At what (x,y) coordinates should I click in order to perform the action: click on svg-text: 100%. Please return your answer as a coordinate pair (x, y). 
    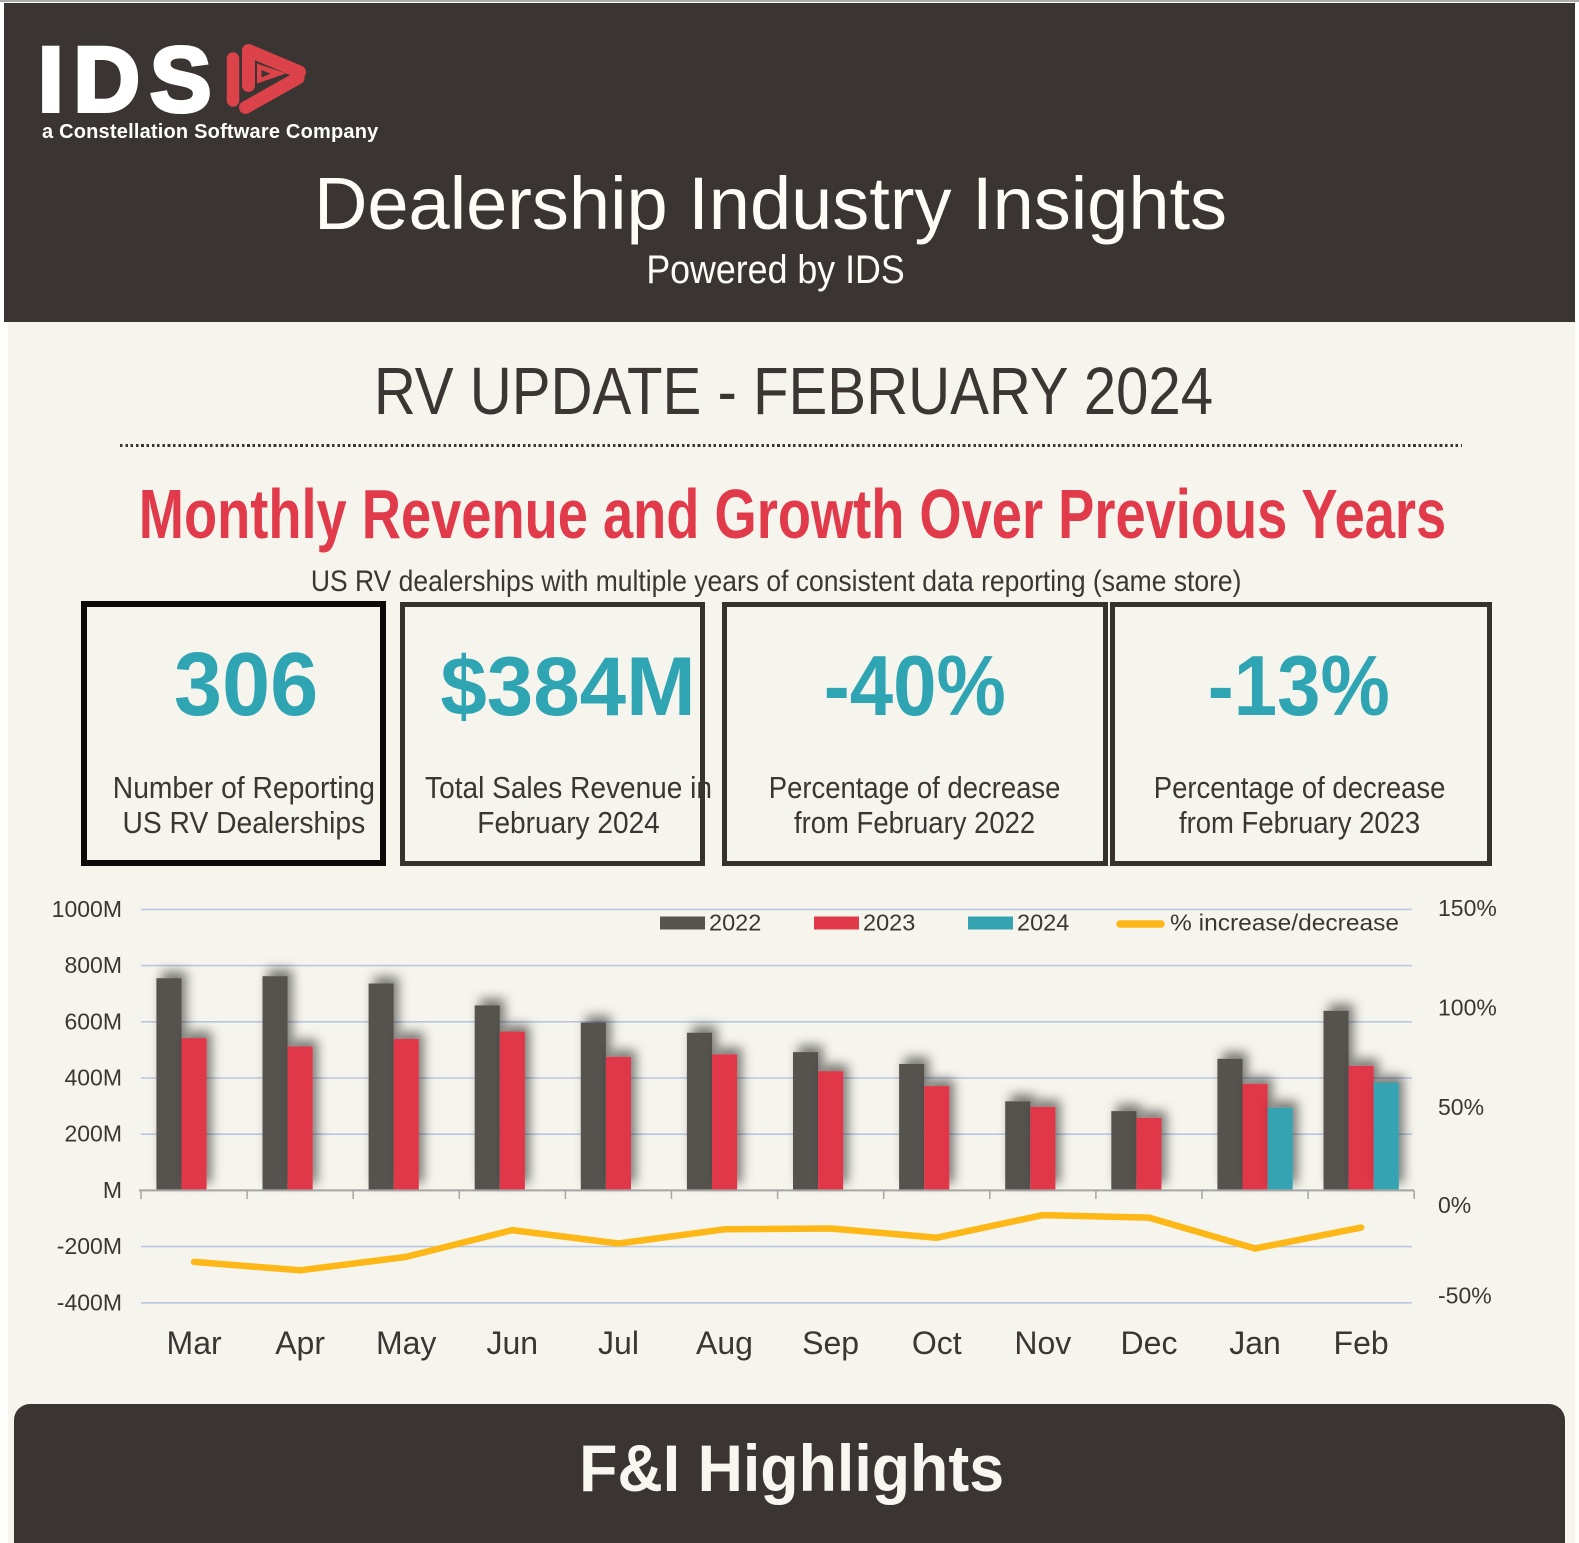
    Looking at the image, I should click on (1467, 1007).